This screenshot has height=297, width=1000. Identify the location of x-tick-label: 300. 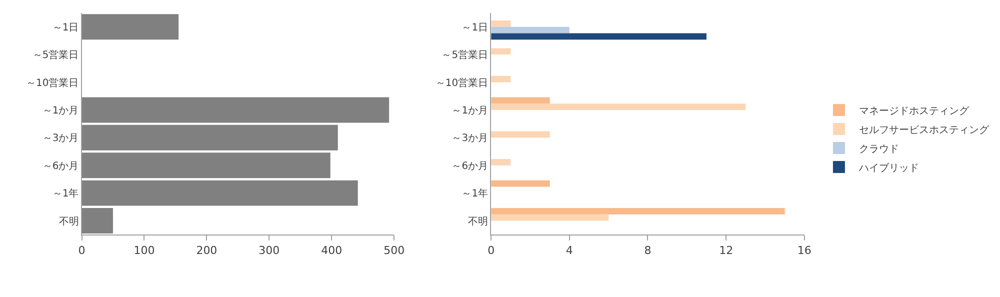
(269, 250).